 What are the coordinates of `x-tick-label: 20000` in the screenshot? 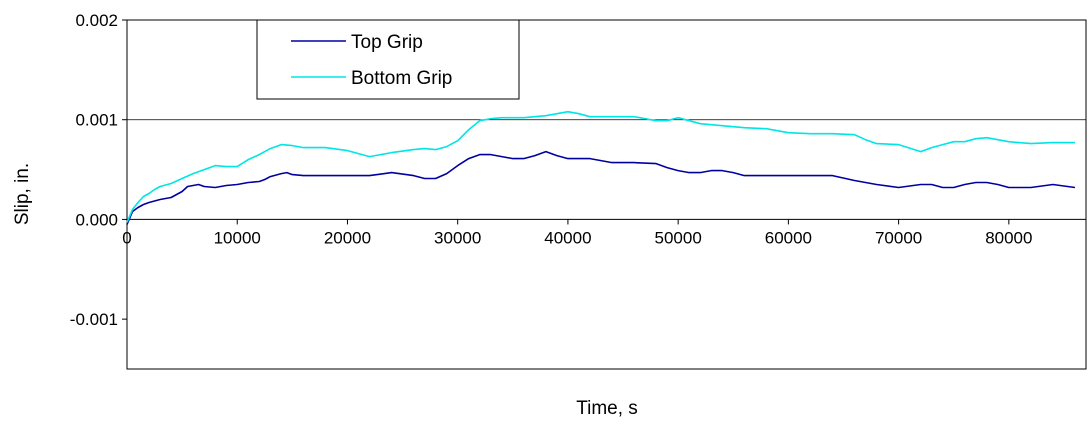 It's located at (347, 237).